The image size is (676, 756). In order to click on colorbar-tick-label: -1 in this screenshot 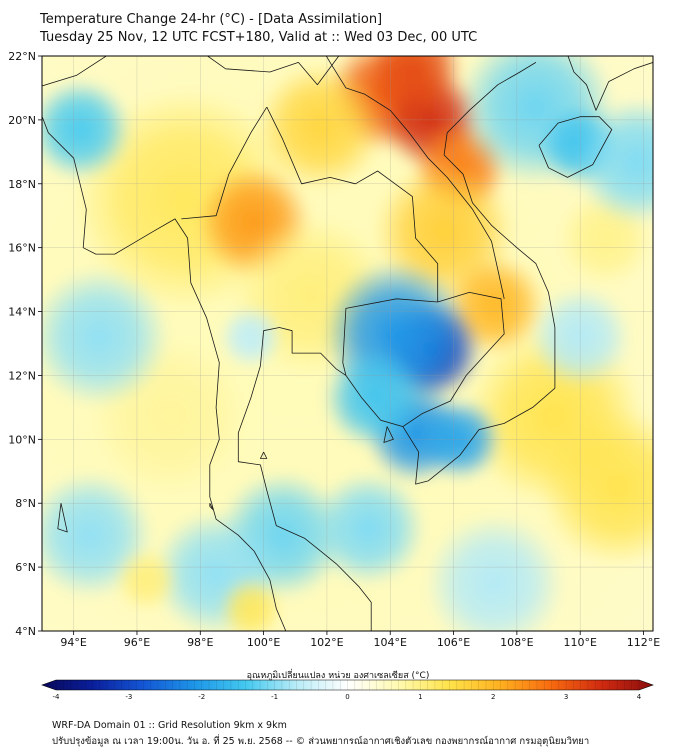, I will do `click(274, 697)`.